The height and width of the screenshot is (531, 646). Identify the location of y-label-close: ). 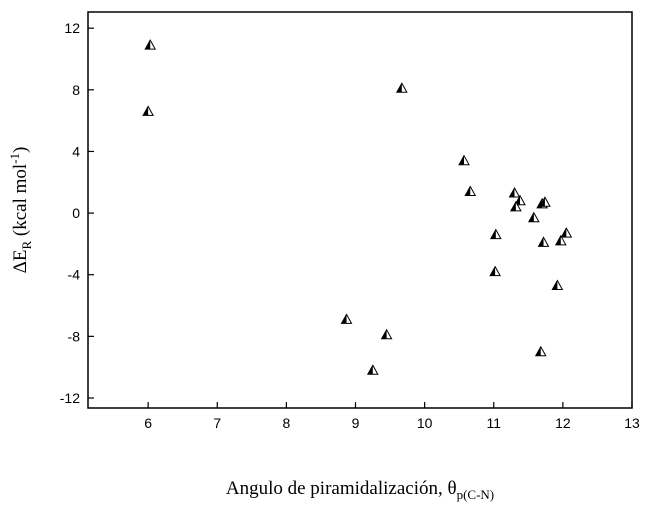
(20, 150).